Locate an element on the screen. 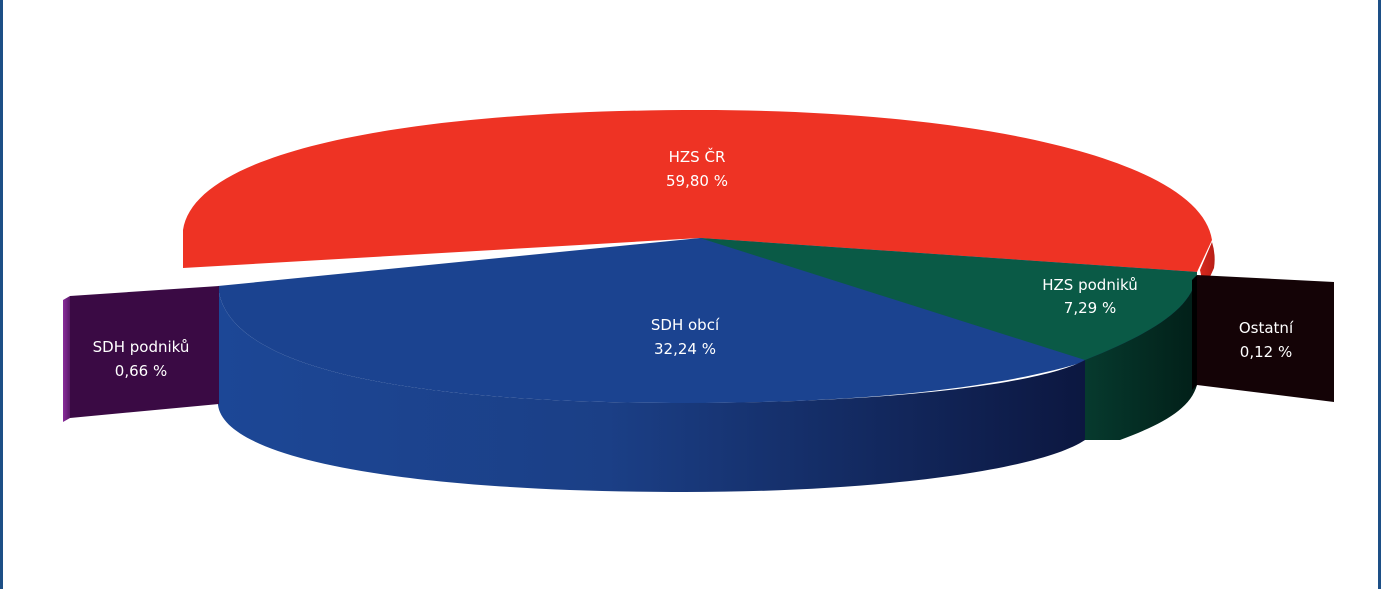  label-hzs-podniku-value: 7,29 % is located at coordinates (1090, 308).